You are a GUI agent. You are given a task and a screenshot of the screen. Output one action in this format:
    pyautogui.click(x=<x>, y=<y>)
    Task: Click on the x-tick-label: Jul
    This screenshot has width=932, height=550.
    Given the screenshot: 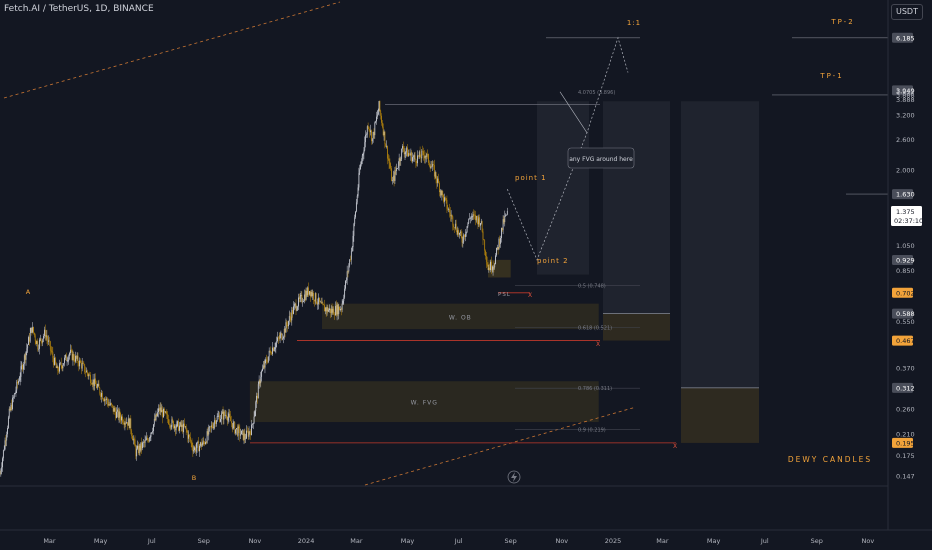 What is the action you would take?
    pyautogui.click(x=151, y=541)
    